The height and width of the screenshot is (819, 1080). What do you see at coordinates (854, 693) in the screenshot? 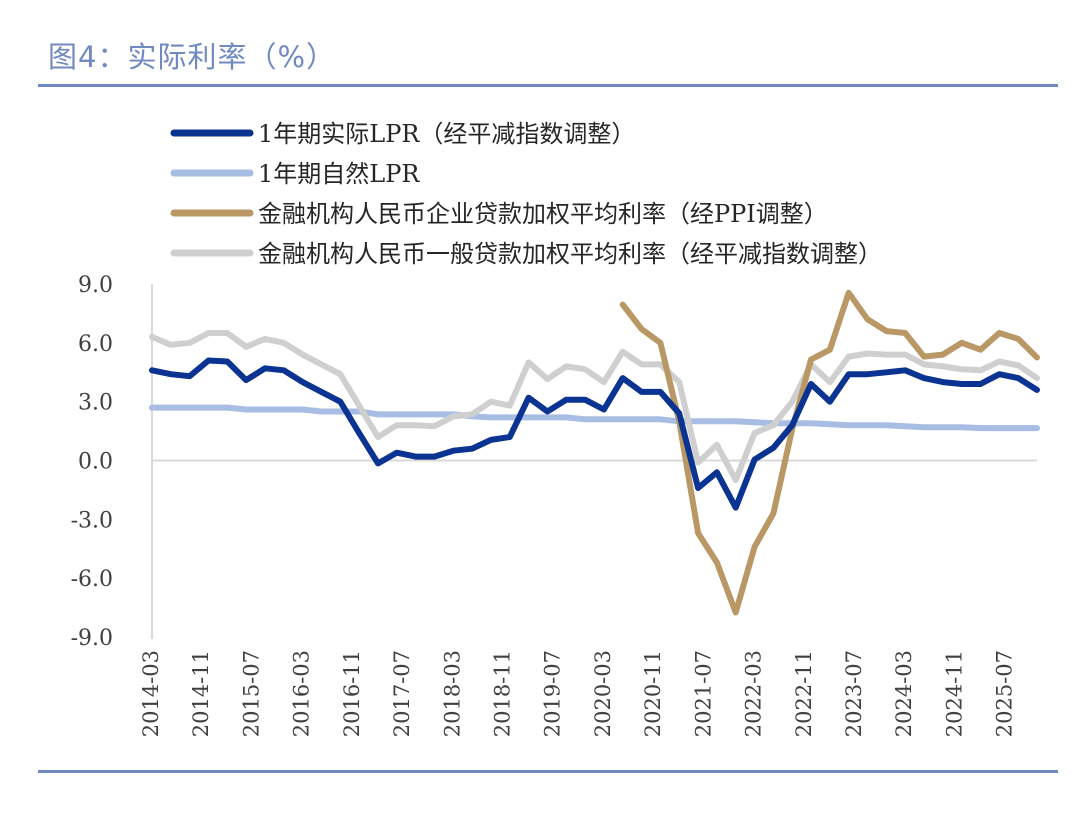
I see `x-tick-label: 2023-07` at bounding box center [854, 693].